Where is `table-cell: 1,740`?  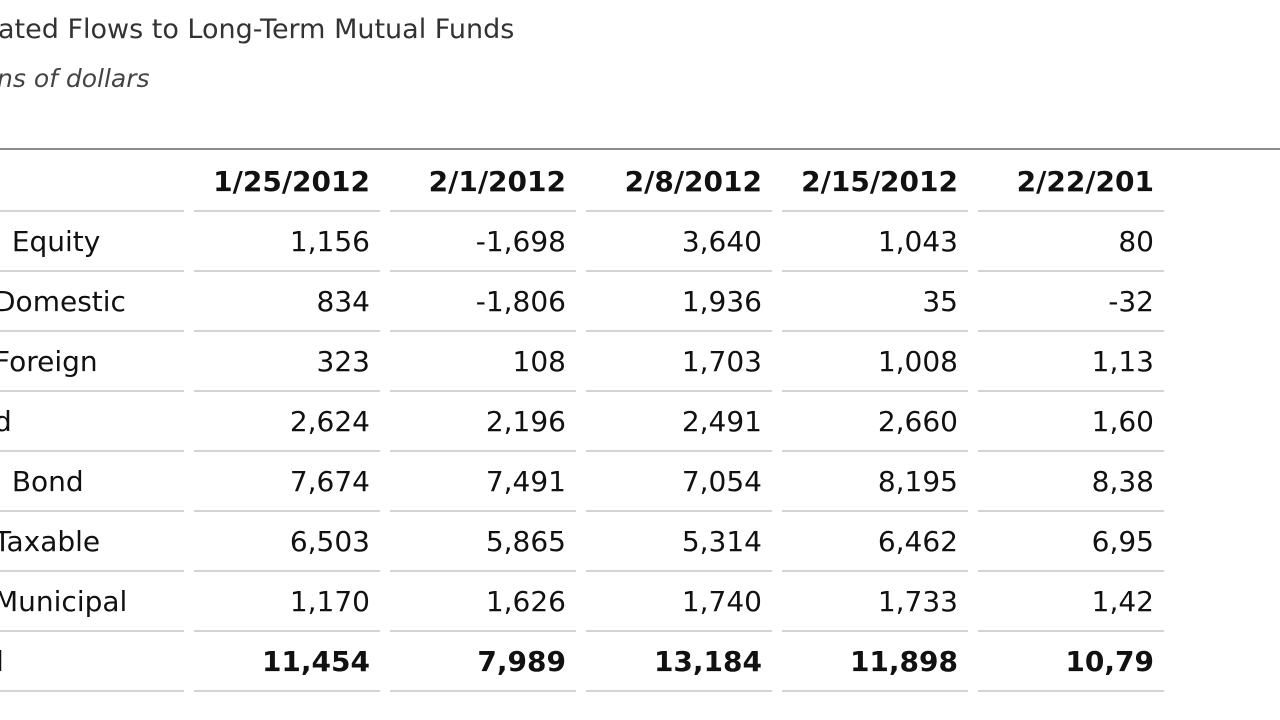
table-cell: 1,740 is located at coordinates (679, 602).